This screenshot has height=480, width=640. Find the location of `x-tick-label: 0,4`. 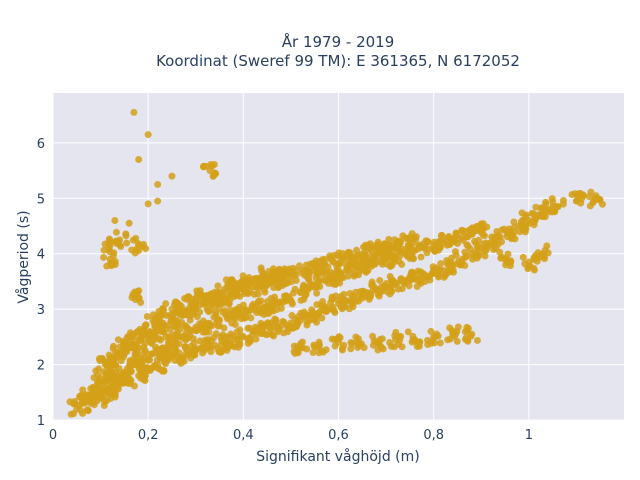

x-tick-label: 0,4 is located at coordinates (243, 435).